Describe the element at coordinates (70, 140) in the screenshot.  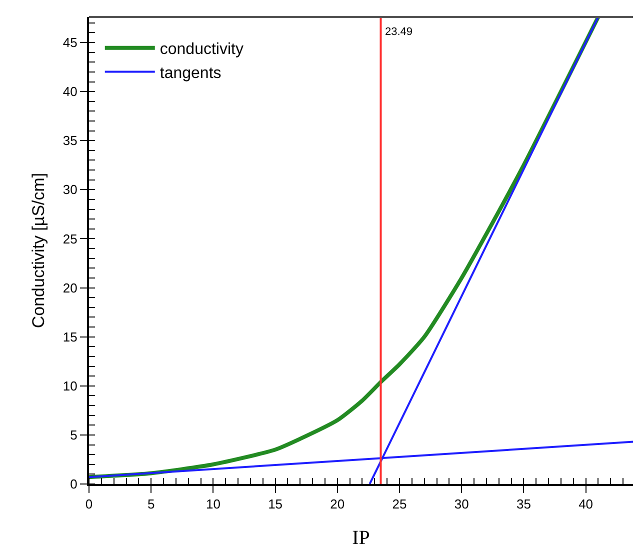
I see `y-tick-label: 35` at that location.